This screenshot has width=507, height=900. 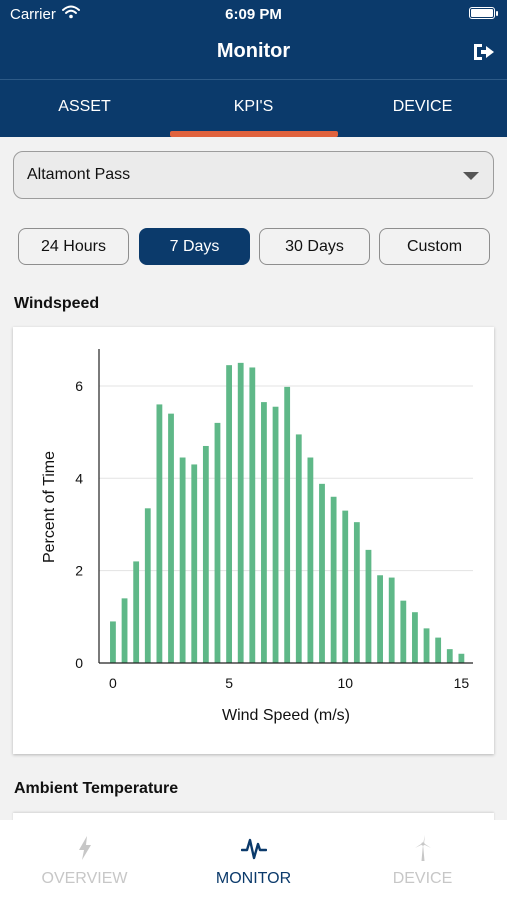 I want to click on tab-device: DEVICE, so click(x=422, y=106).